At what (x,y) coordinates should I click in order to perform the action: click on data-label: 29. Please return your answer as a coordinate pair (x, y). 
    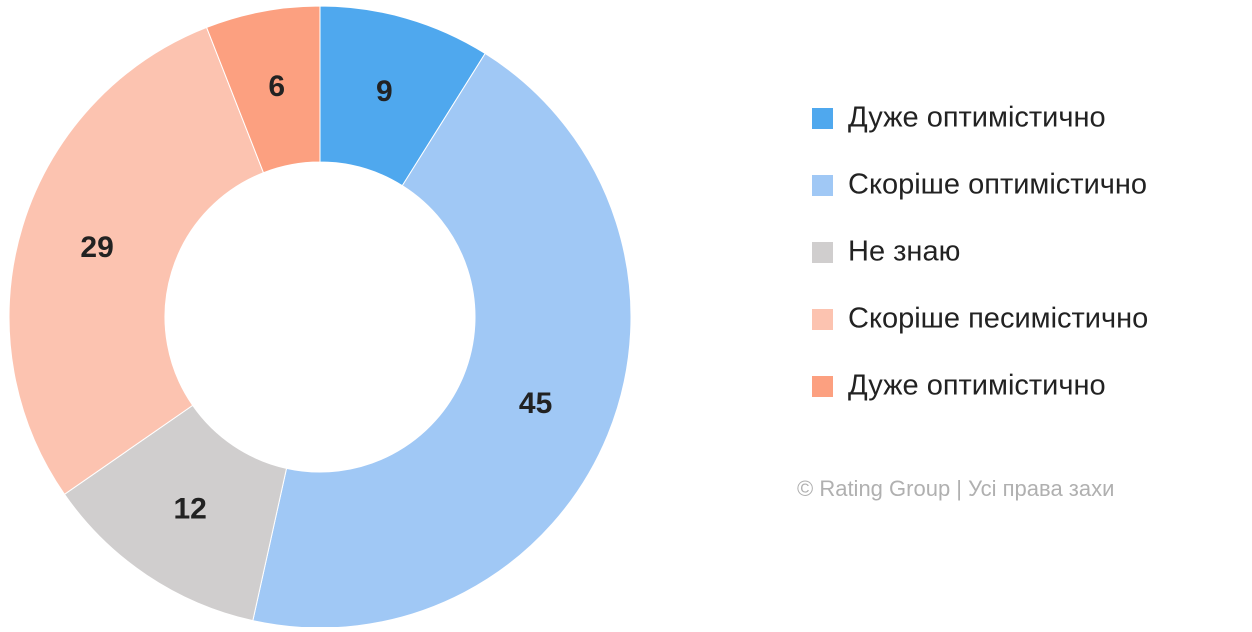
    Looking at the image, I should click on (96, 247).